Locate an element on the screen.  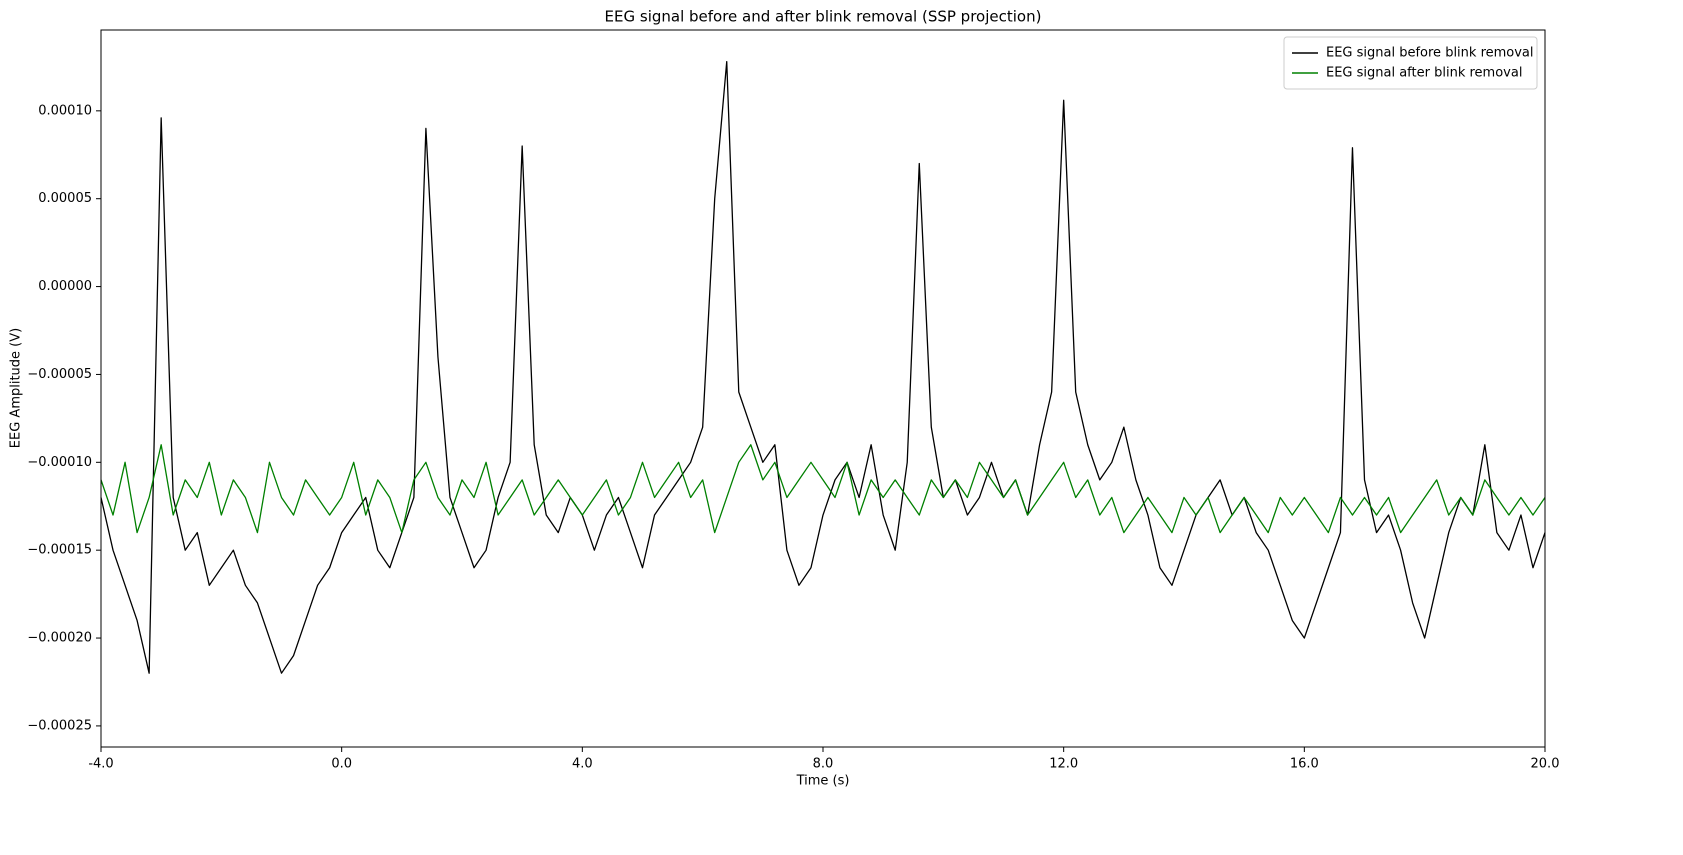
y-tick-label: 0.00000 is located at coordinates (65, 286).